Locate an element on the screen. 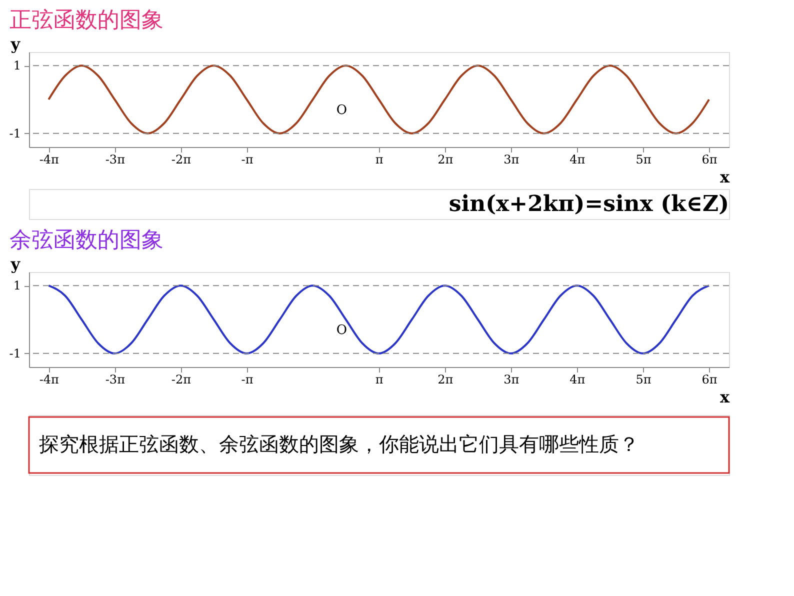  text: 探究根据正弦函数、余弦函数的图象，你能说出它们具有哪些性质？ is located at coordinates (339, 444).